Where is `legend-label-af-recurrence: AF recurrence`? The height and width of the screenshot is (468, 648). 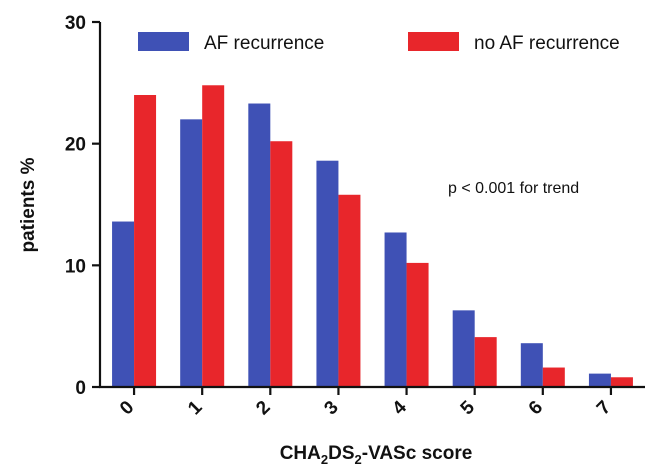 legend-label-af-recurrence: AF recurrence is located at coordinates (264, 43).